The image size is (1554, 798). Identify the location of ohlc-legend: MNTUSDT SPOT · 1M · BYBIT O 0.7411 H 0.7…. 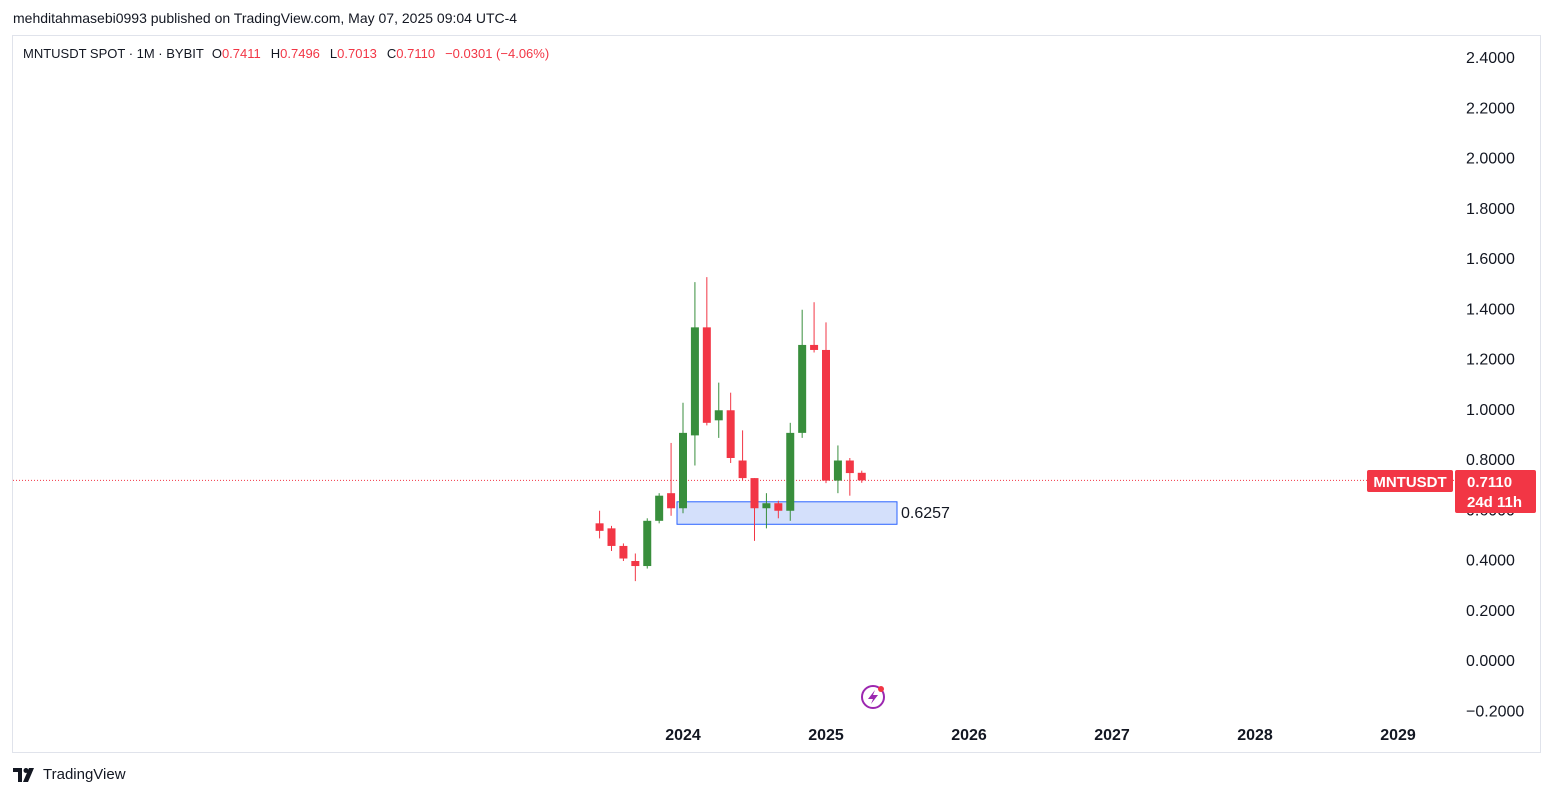
(291, 53).